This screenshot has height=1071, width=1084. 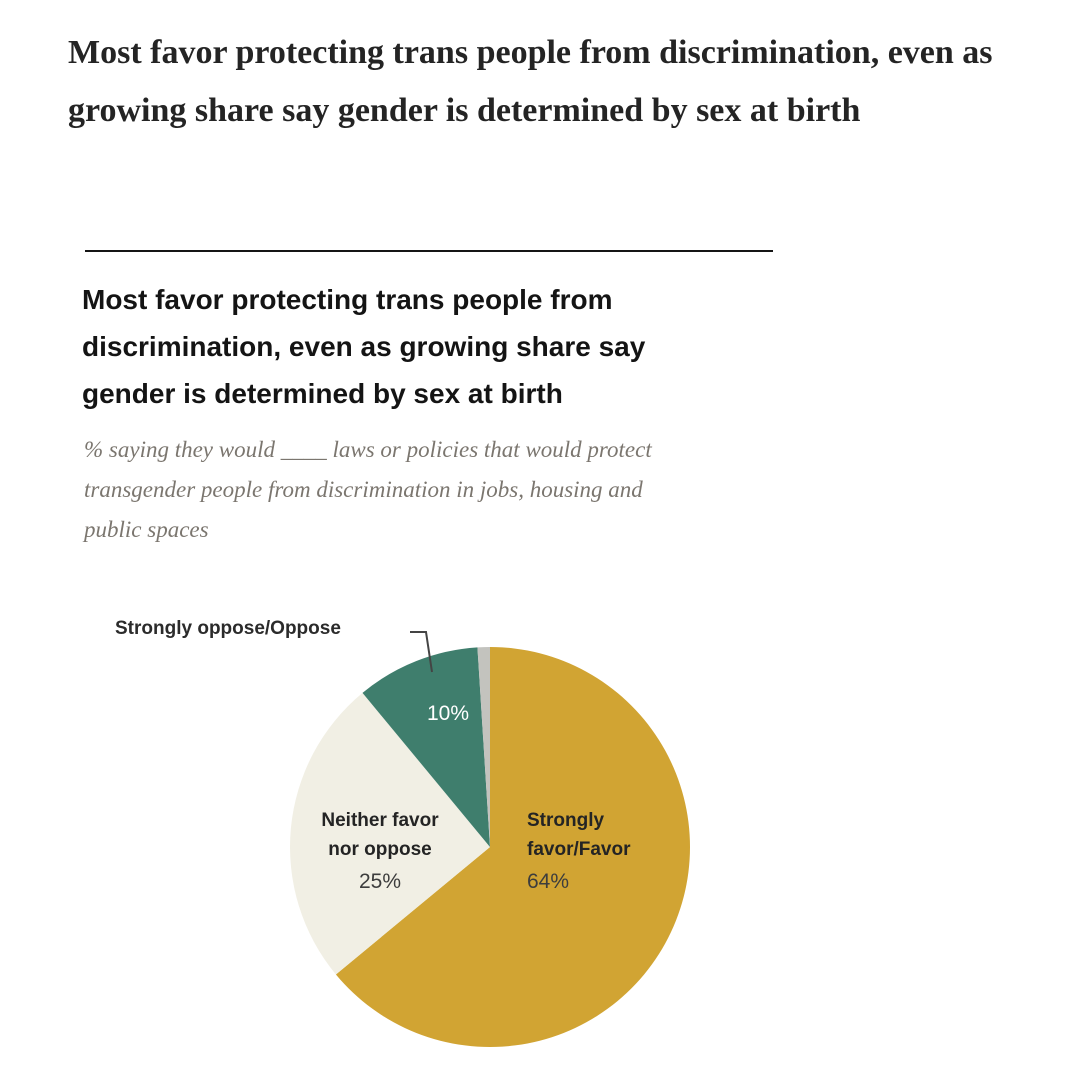 I want to click on leader-line, so click(x=421, y=652).